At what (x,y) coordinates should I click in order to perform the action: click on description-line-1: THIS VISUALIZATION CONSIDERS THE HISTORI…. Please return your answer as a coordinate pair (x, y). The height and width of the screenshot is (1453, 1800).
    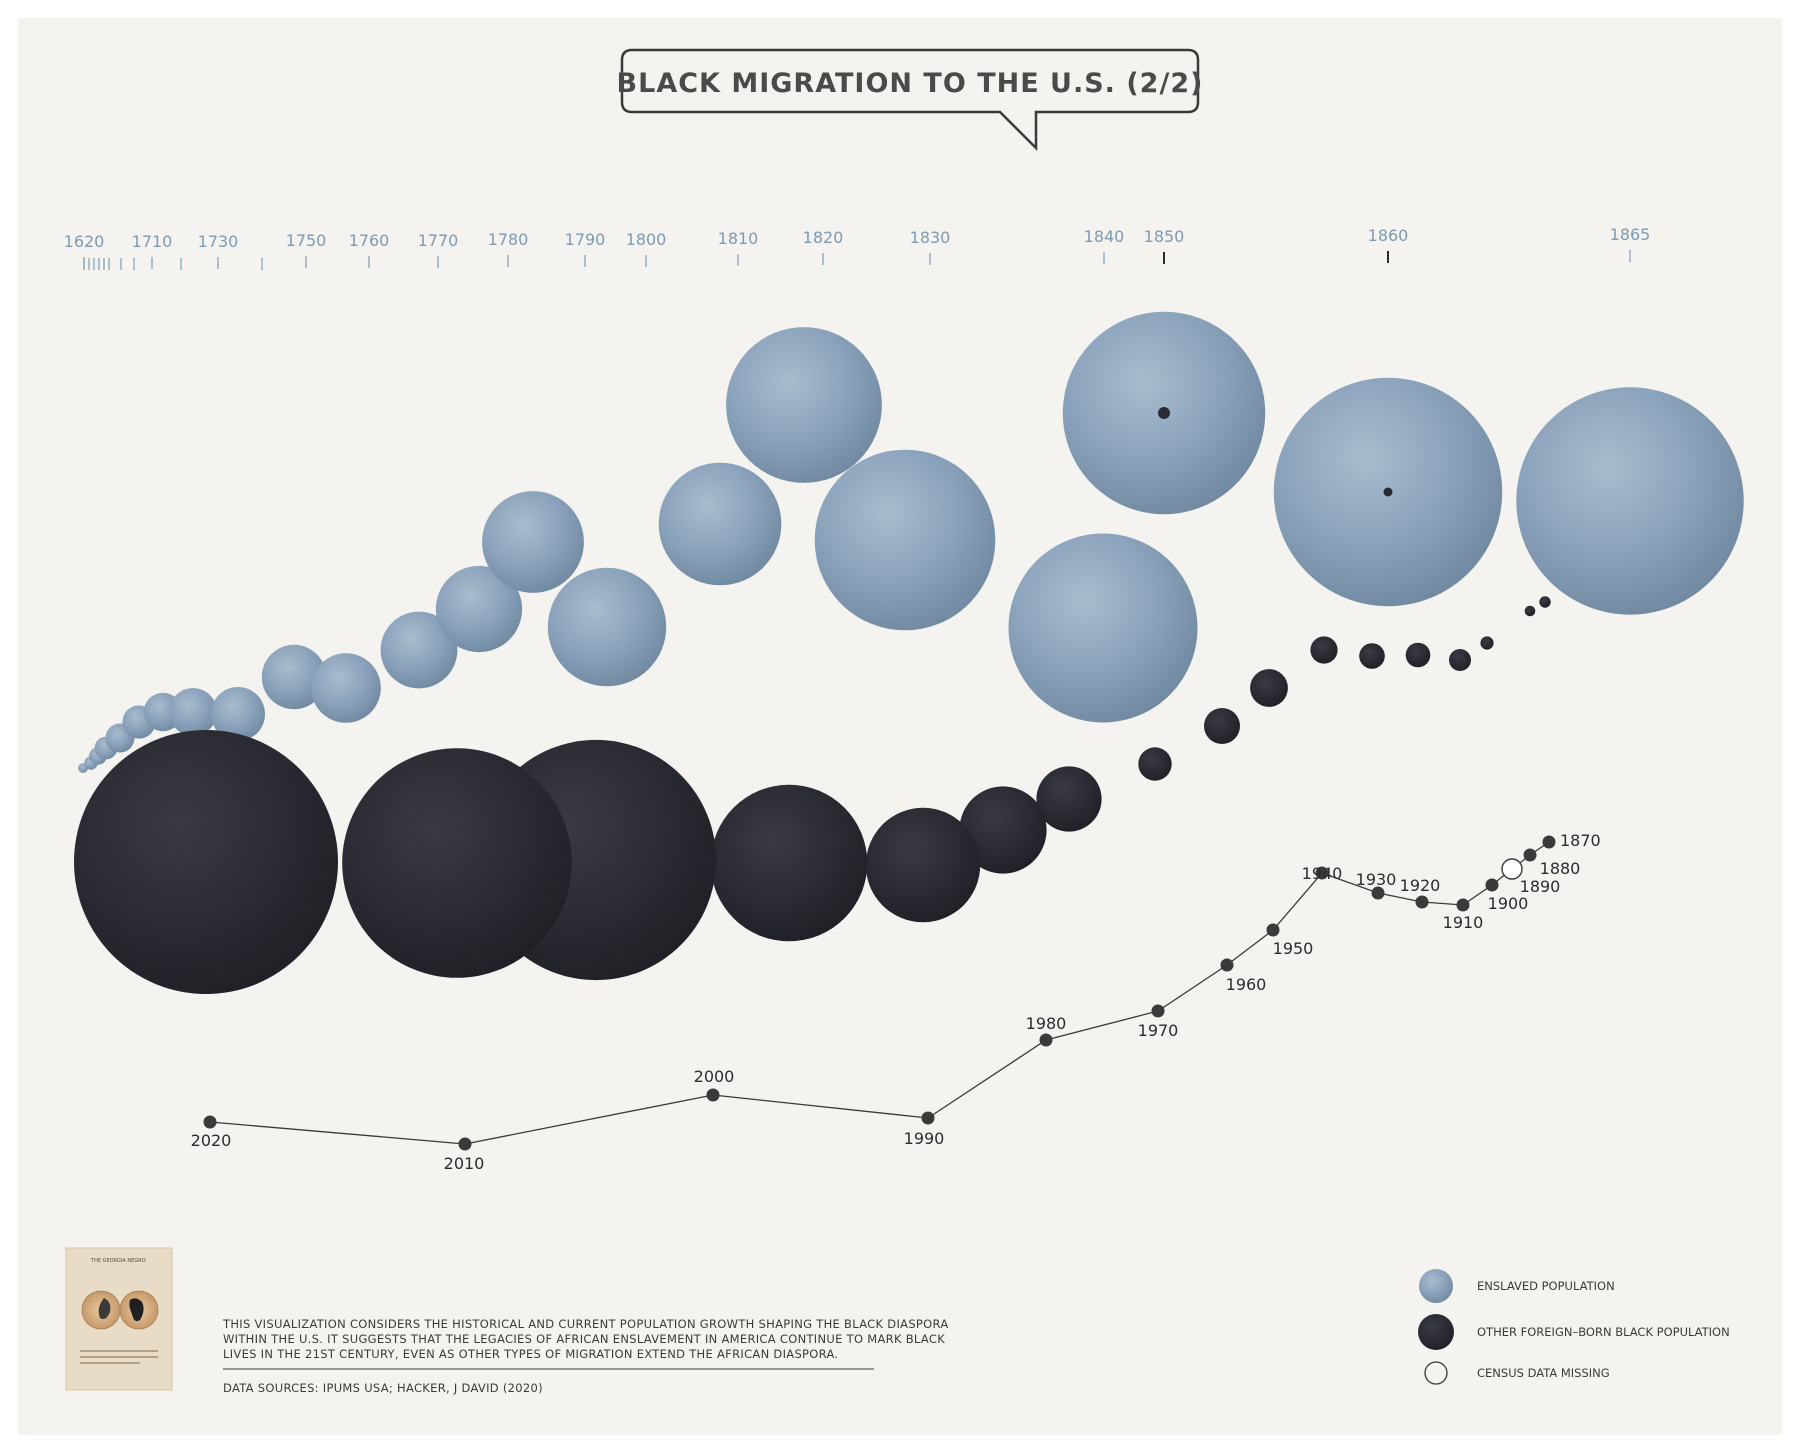
    Looking at the image, I should click on (585, 1324).